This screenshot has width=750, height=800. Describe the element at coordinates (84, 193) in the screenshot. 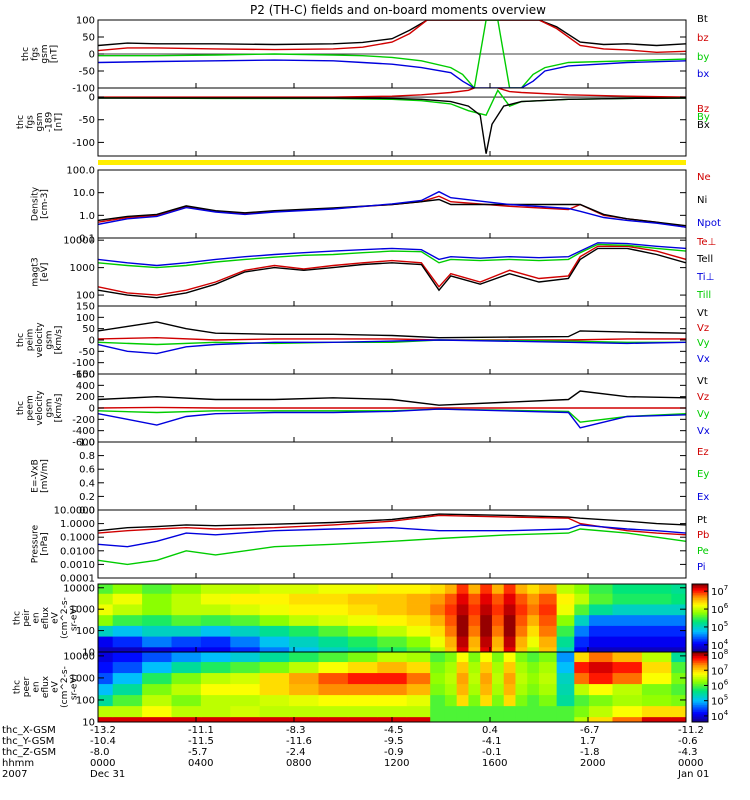

I see `ytick-label-2-2: 10.0` at that location.